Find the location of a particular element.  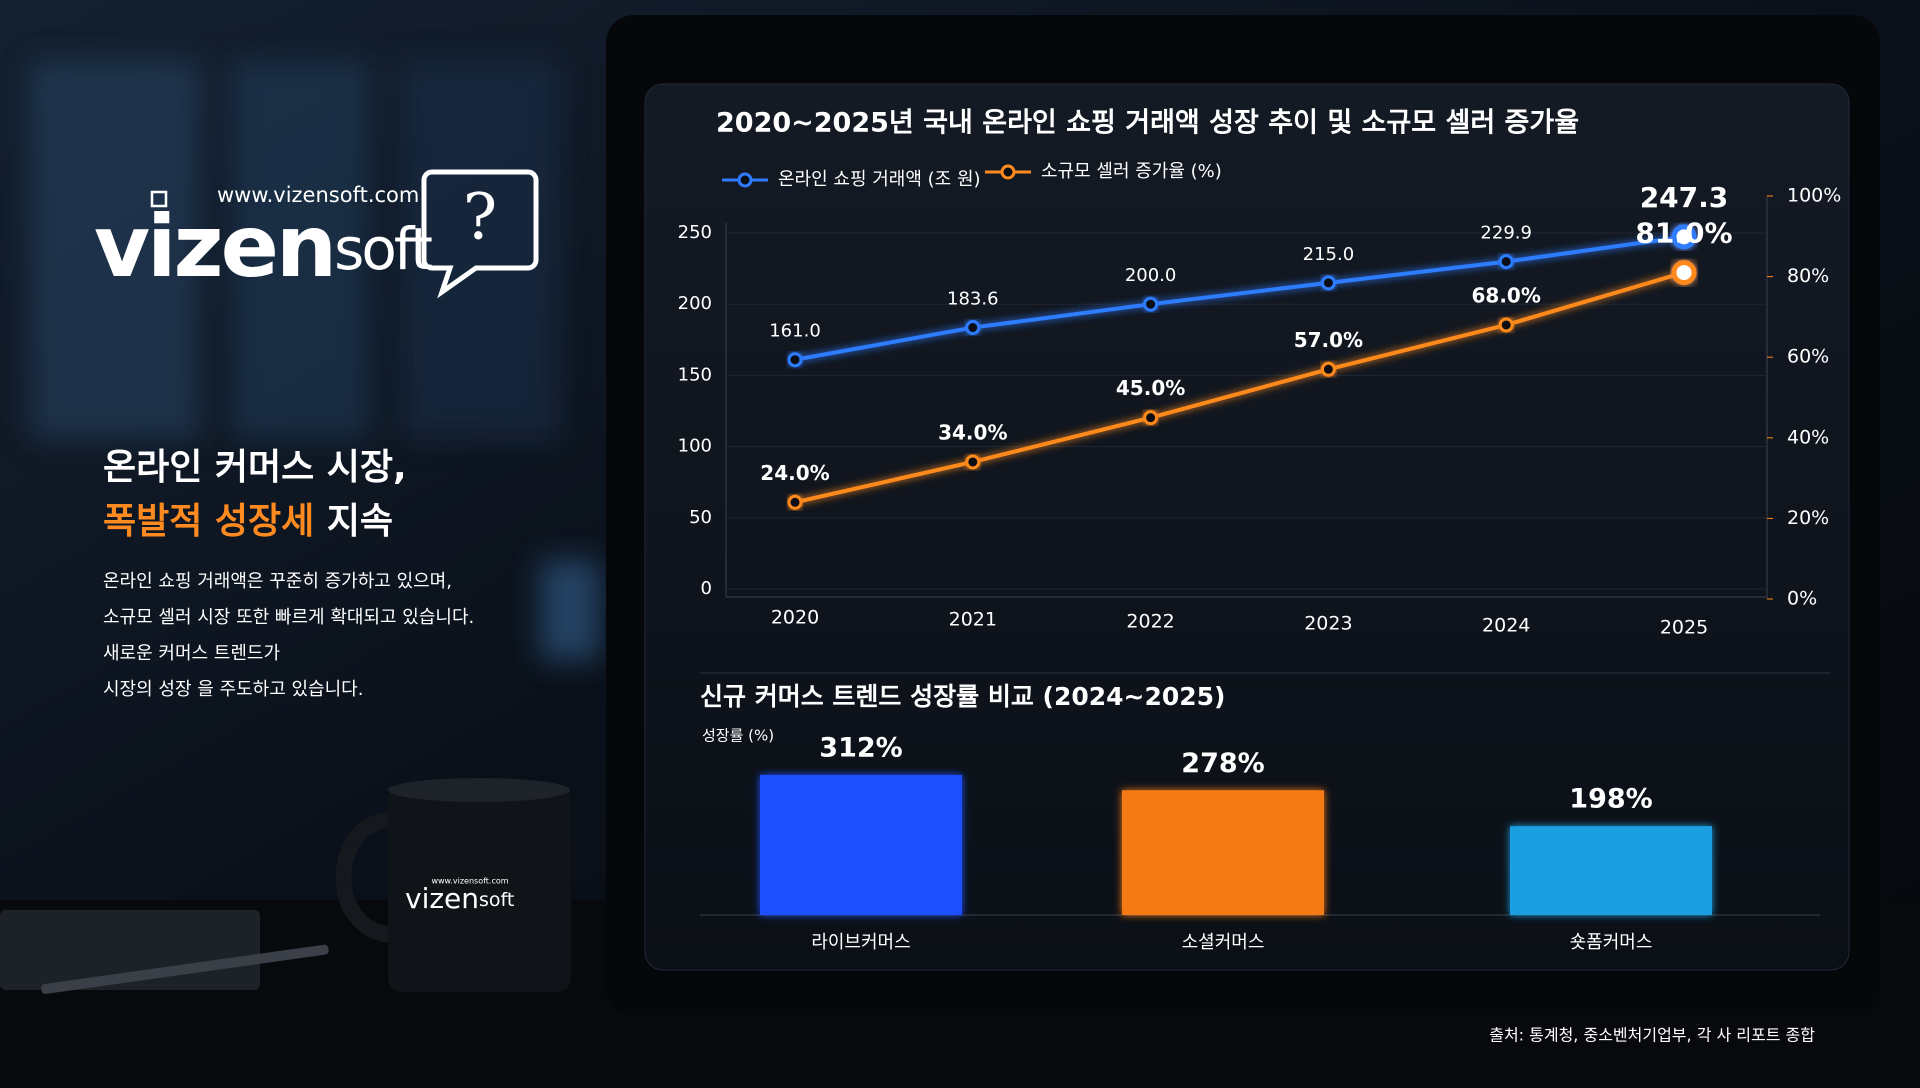

y-tick-label: 0 is located at coordinates (706, 588).